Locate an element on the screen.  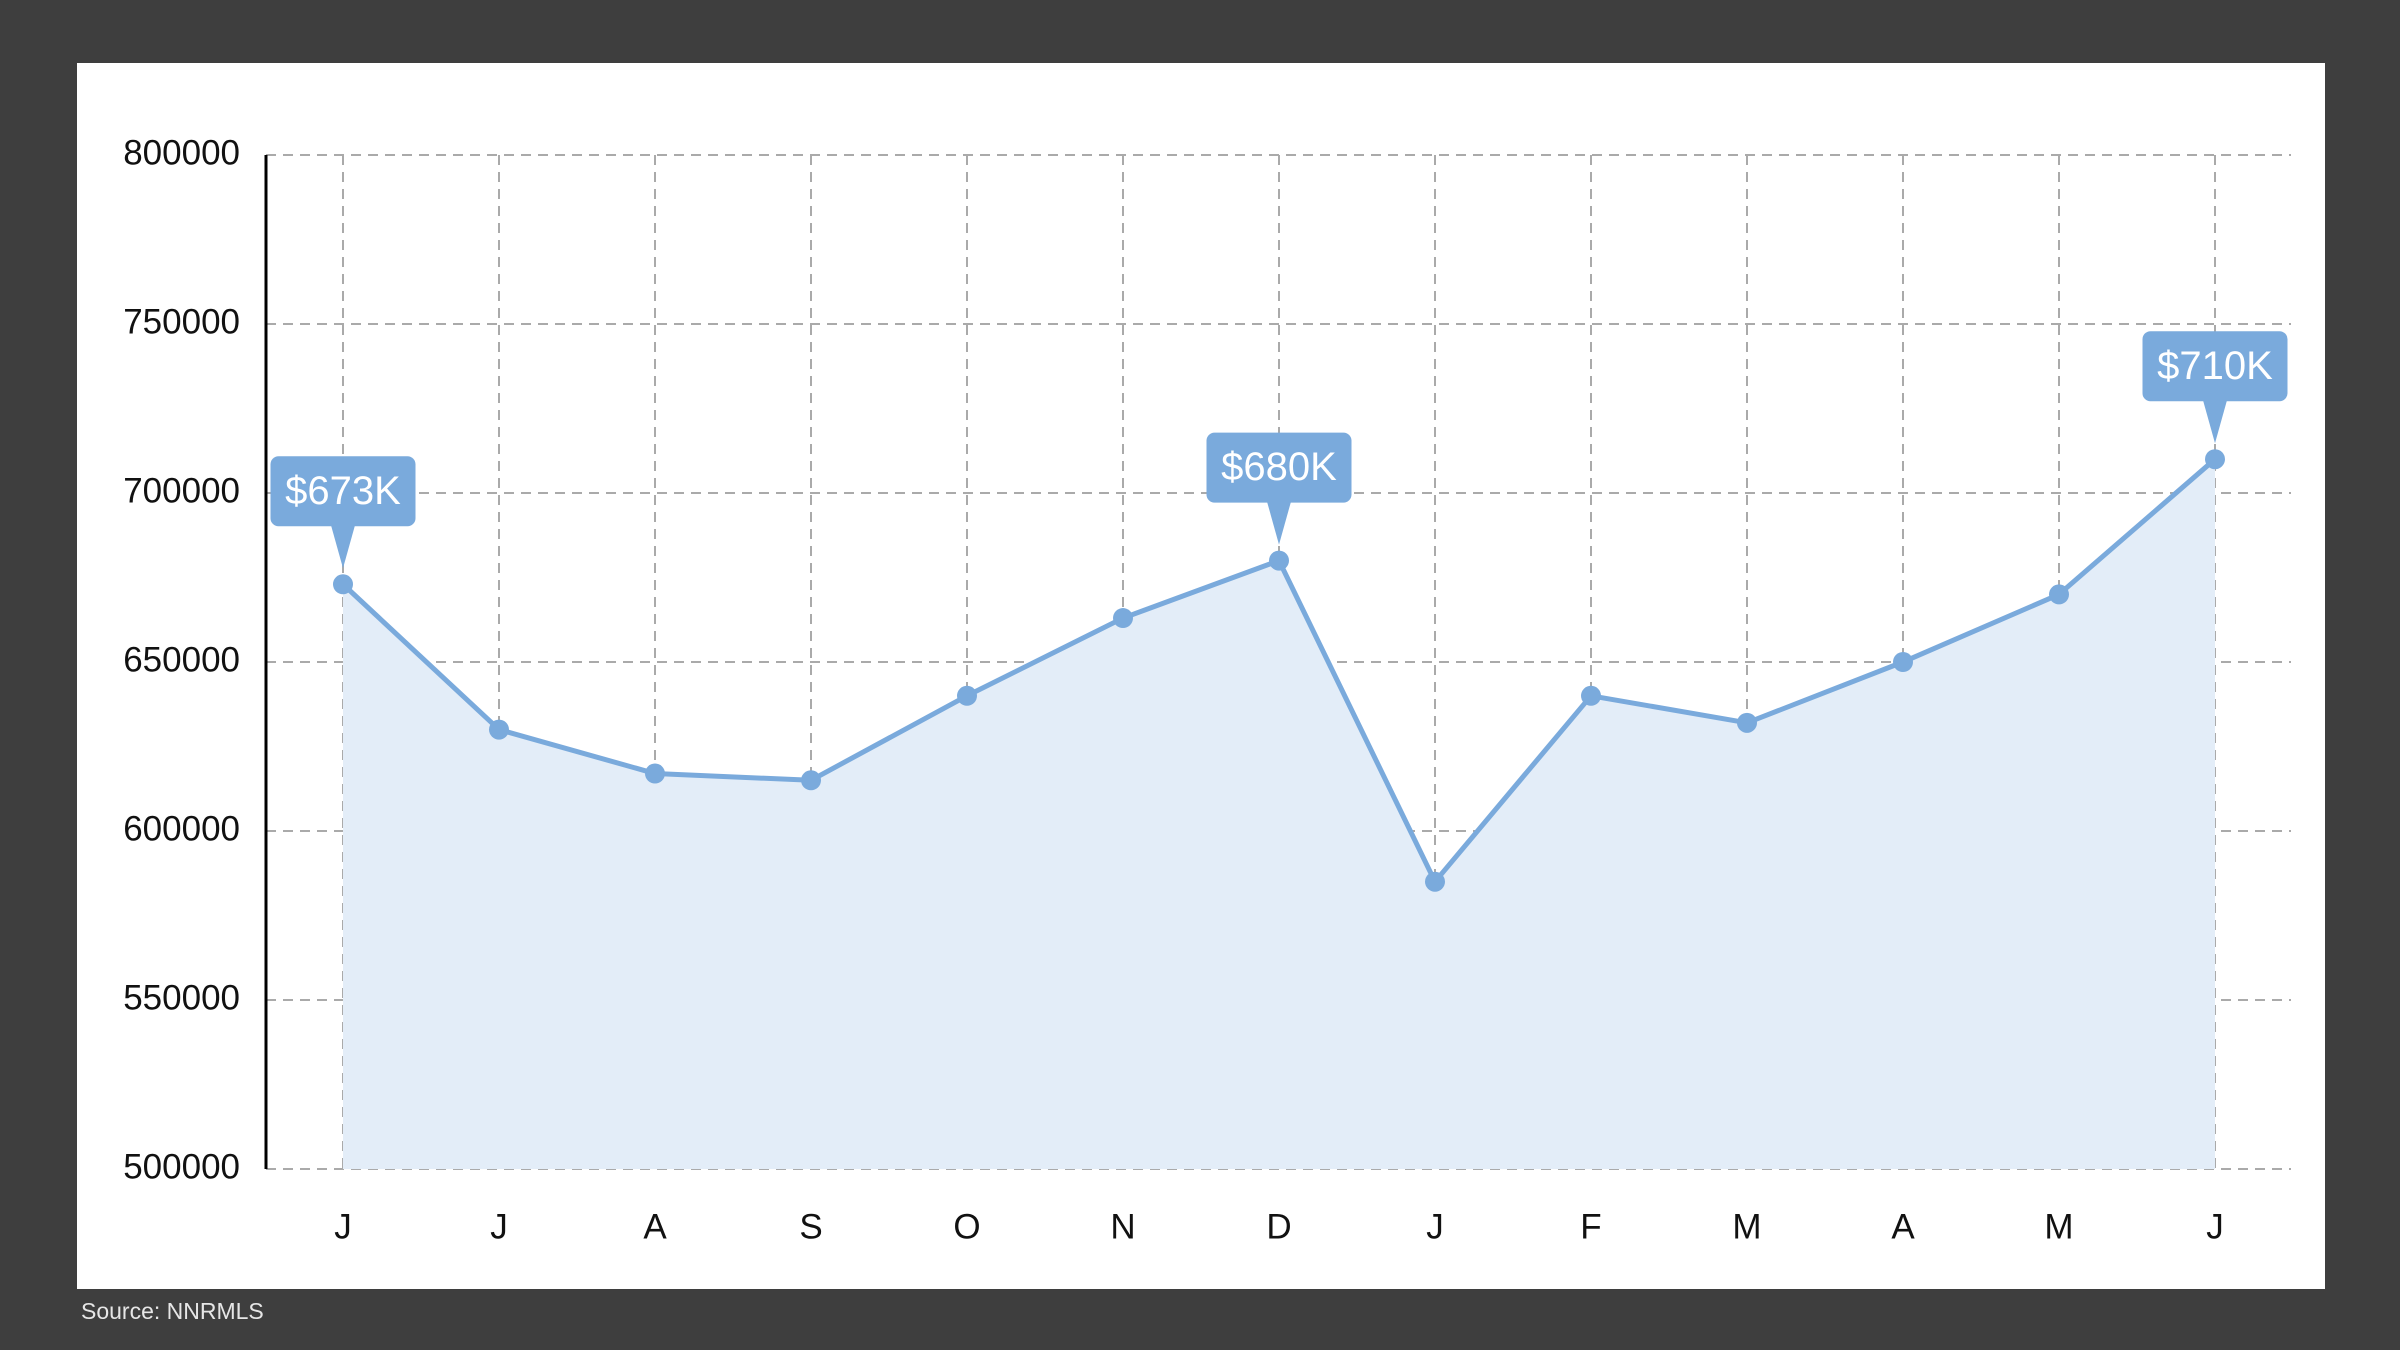
x-tick-label: O is located at coordinates (966, 1226).